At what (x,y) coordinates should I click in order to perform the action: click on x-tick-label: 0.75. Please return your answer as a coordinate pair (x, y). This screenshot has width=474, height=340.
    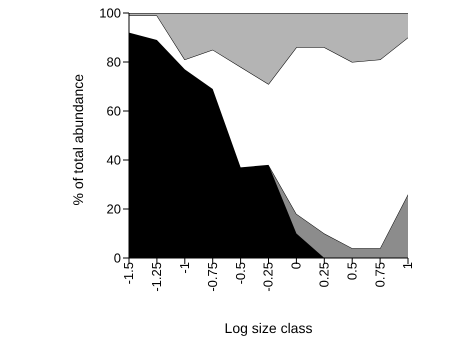
    Looking at the image, I should click on (380, 275).